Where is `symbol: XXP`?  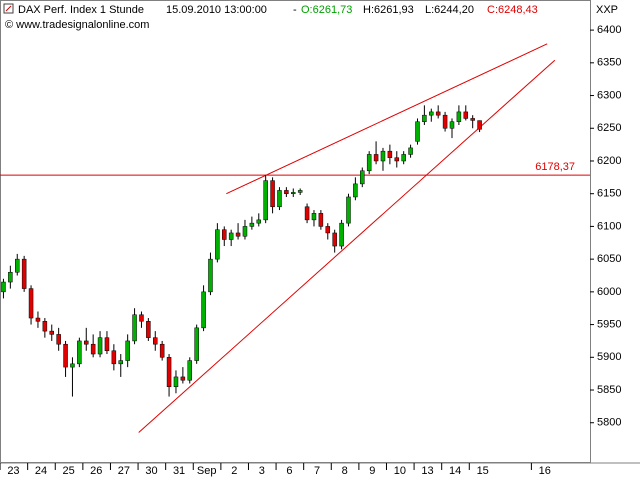 symbol: XXP is located at coordinates (607, 10).